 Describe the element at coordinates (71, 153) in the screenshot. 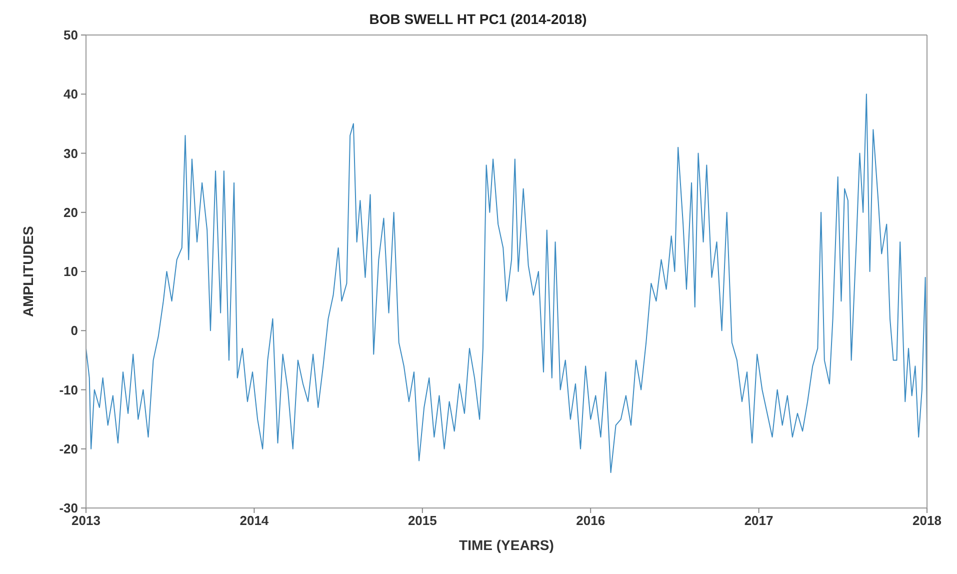

I see `y-tick-label: 30` at that location.